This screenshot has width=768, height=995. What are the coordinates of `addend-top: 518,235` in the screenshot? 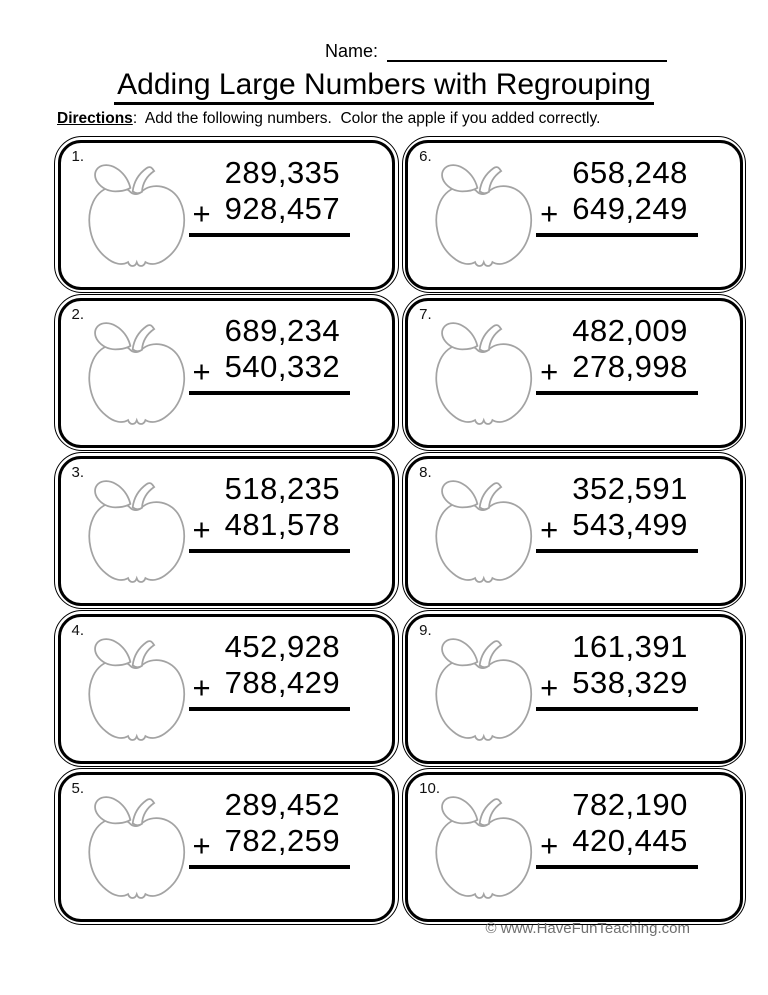 It's located at (282, 488).